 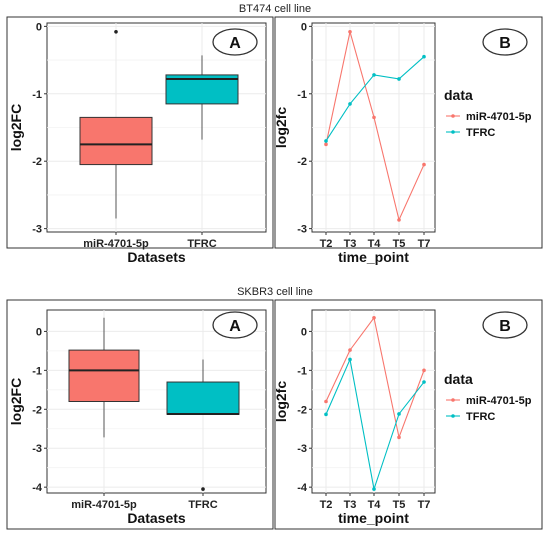 I want to click on section-title-bt474: BT474 cell line, so click(x=275, y=9).